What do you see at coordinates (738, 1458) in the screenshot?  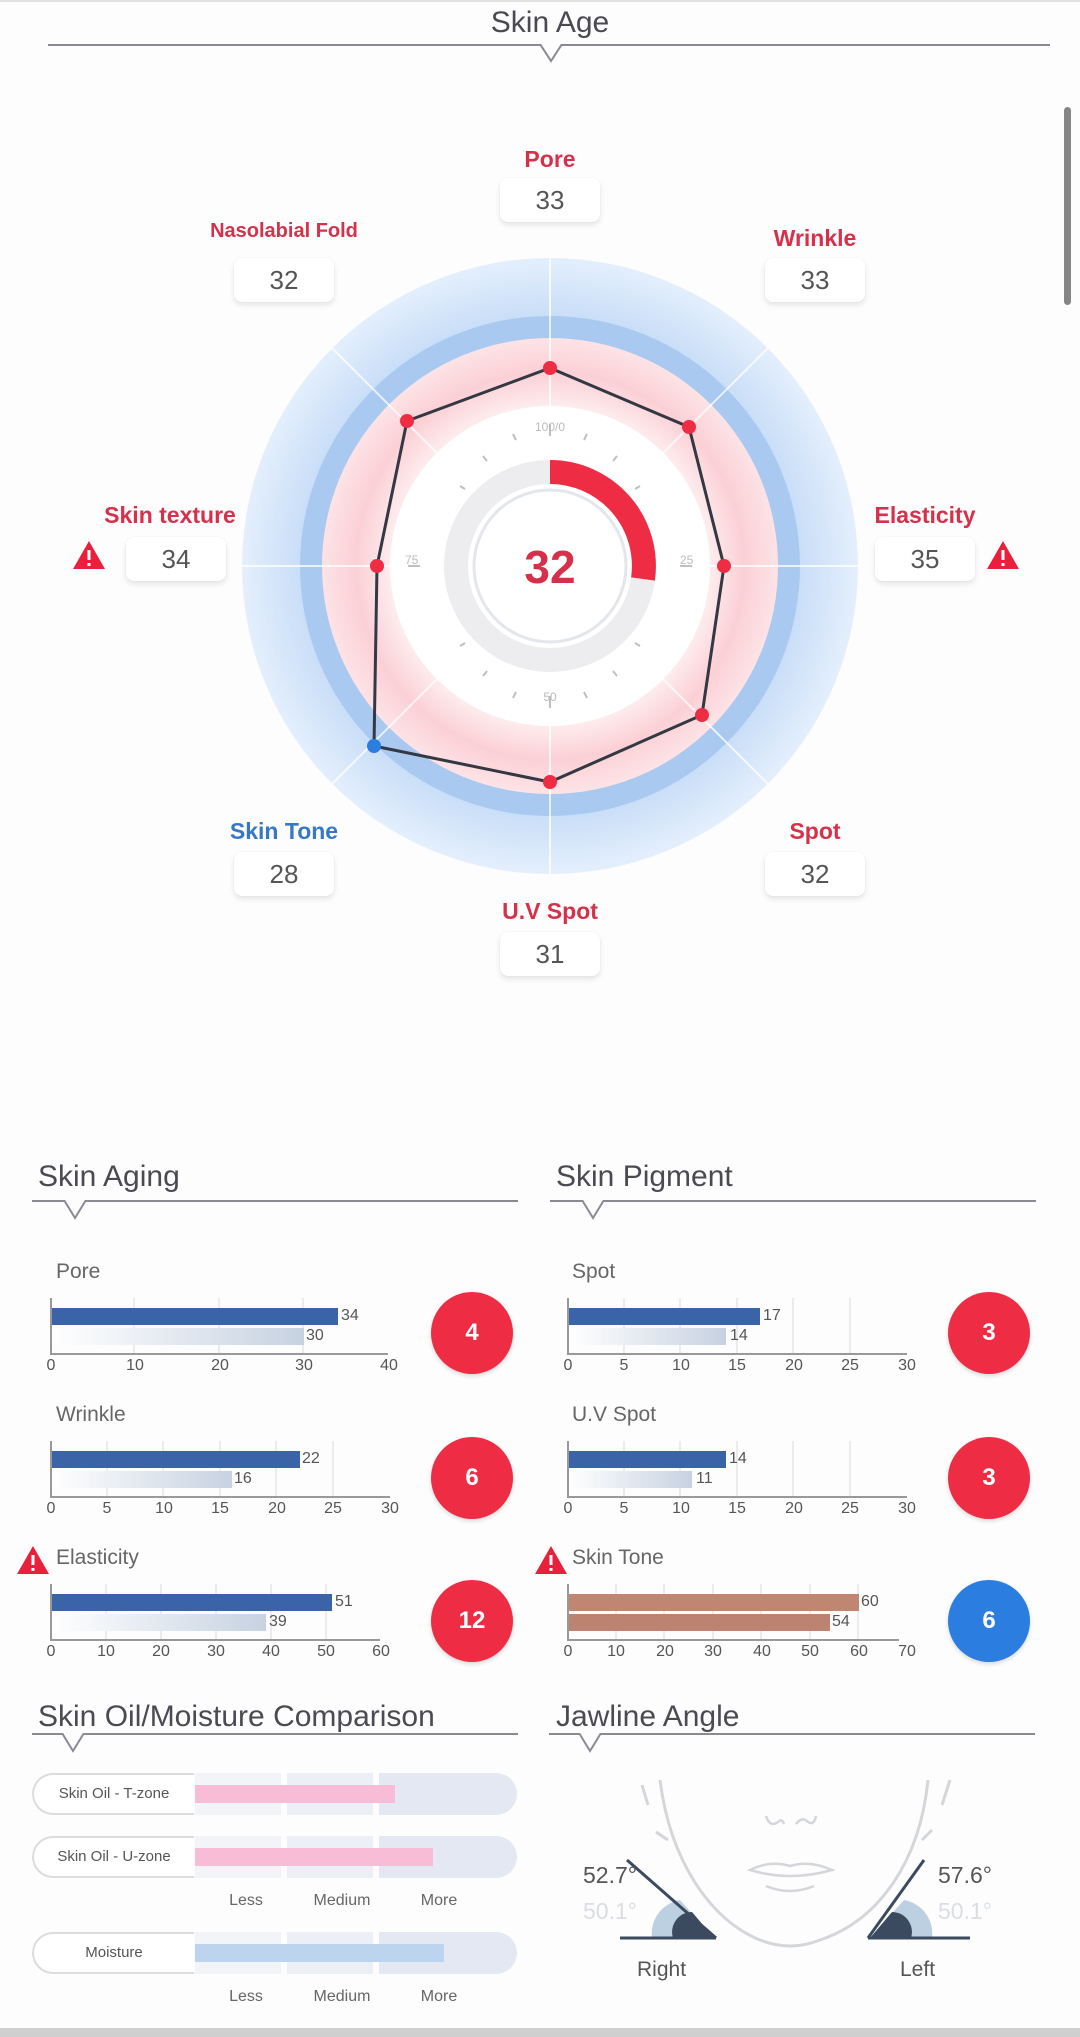 I see `bar-value-current: 14` at bounding box center [738, 1458].